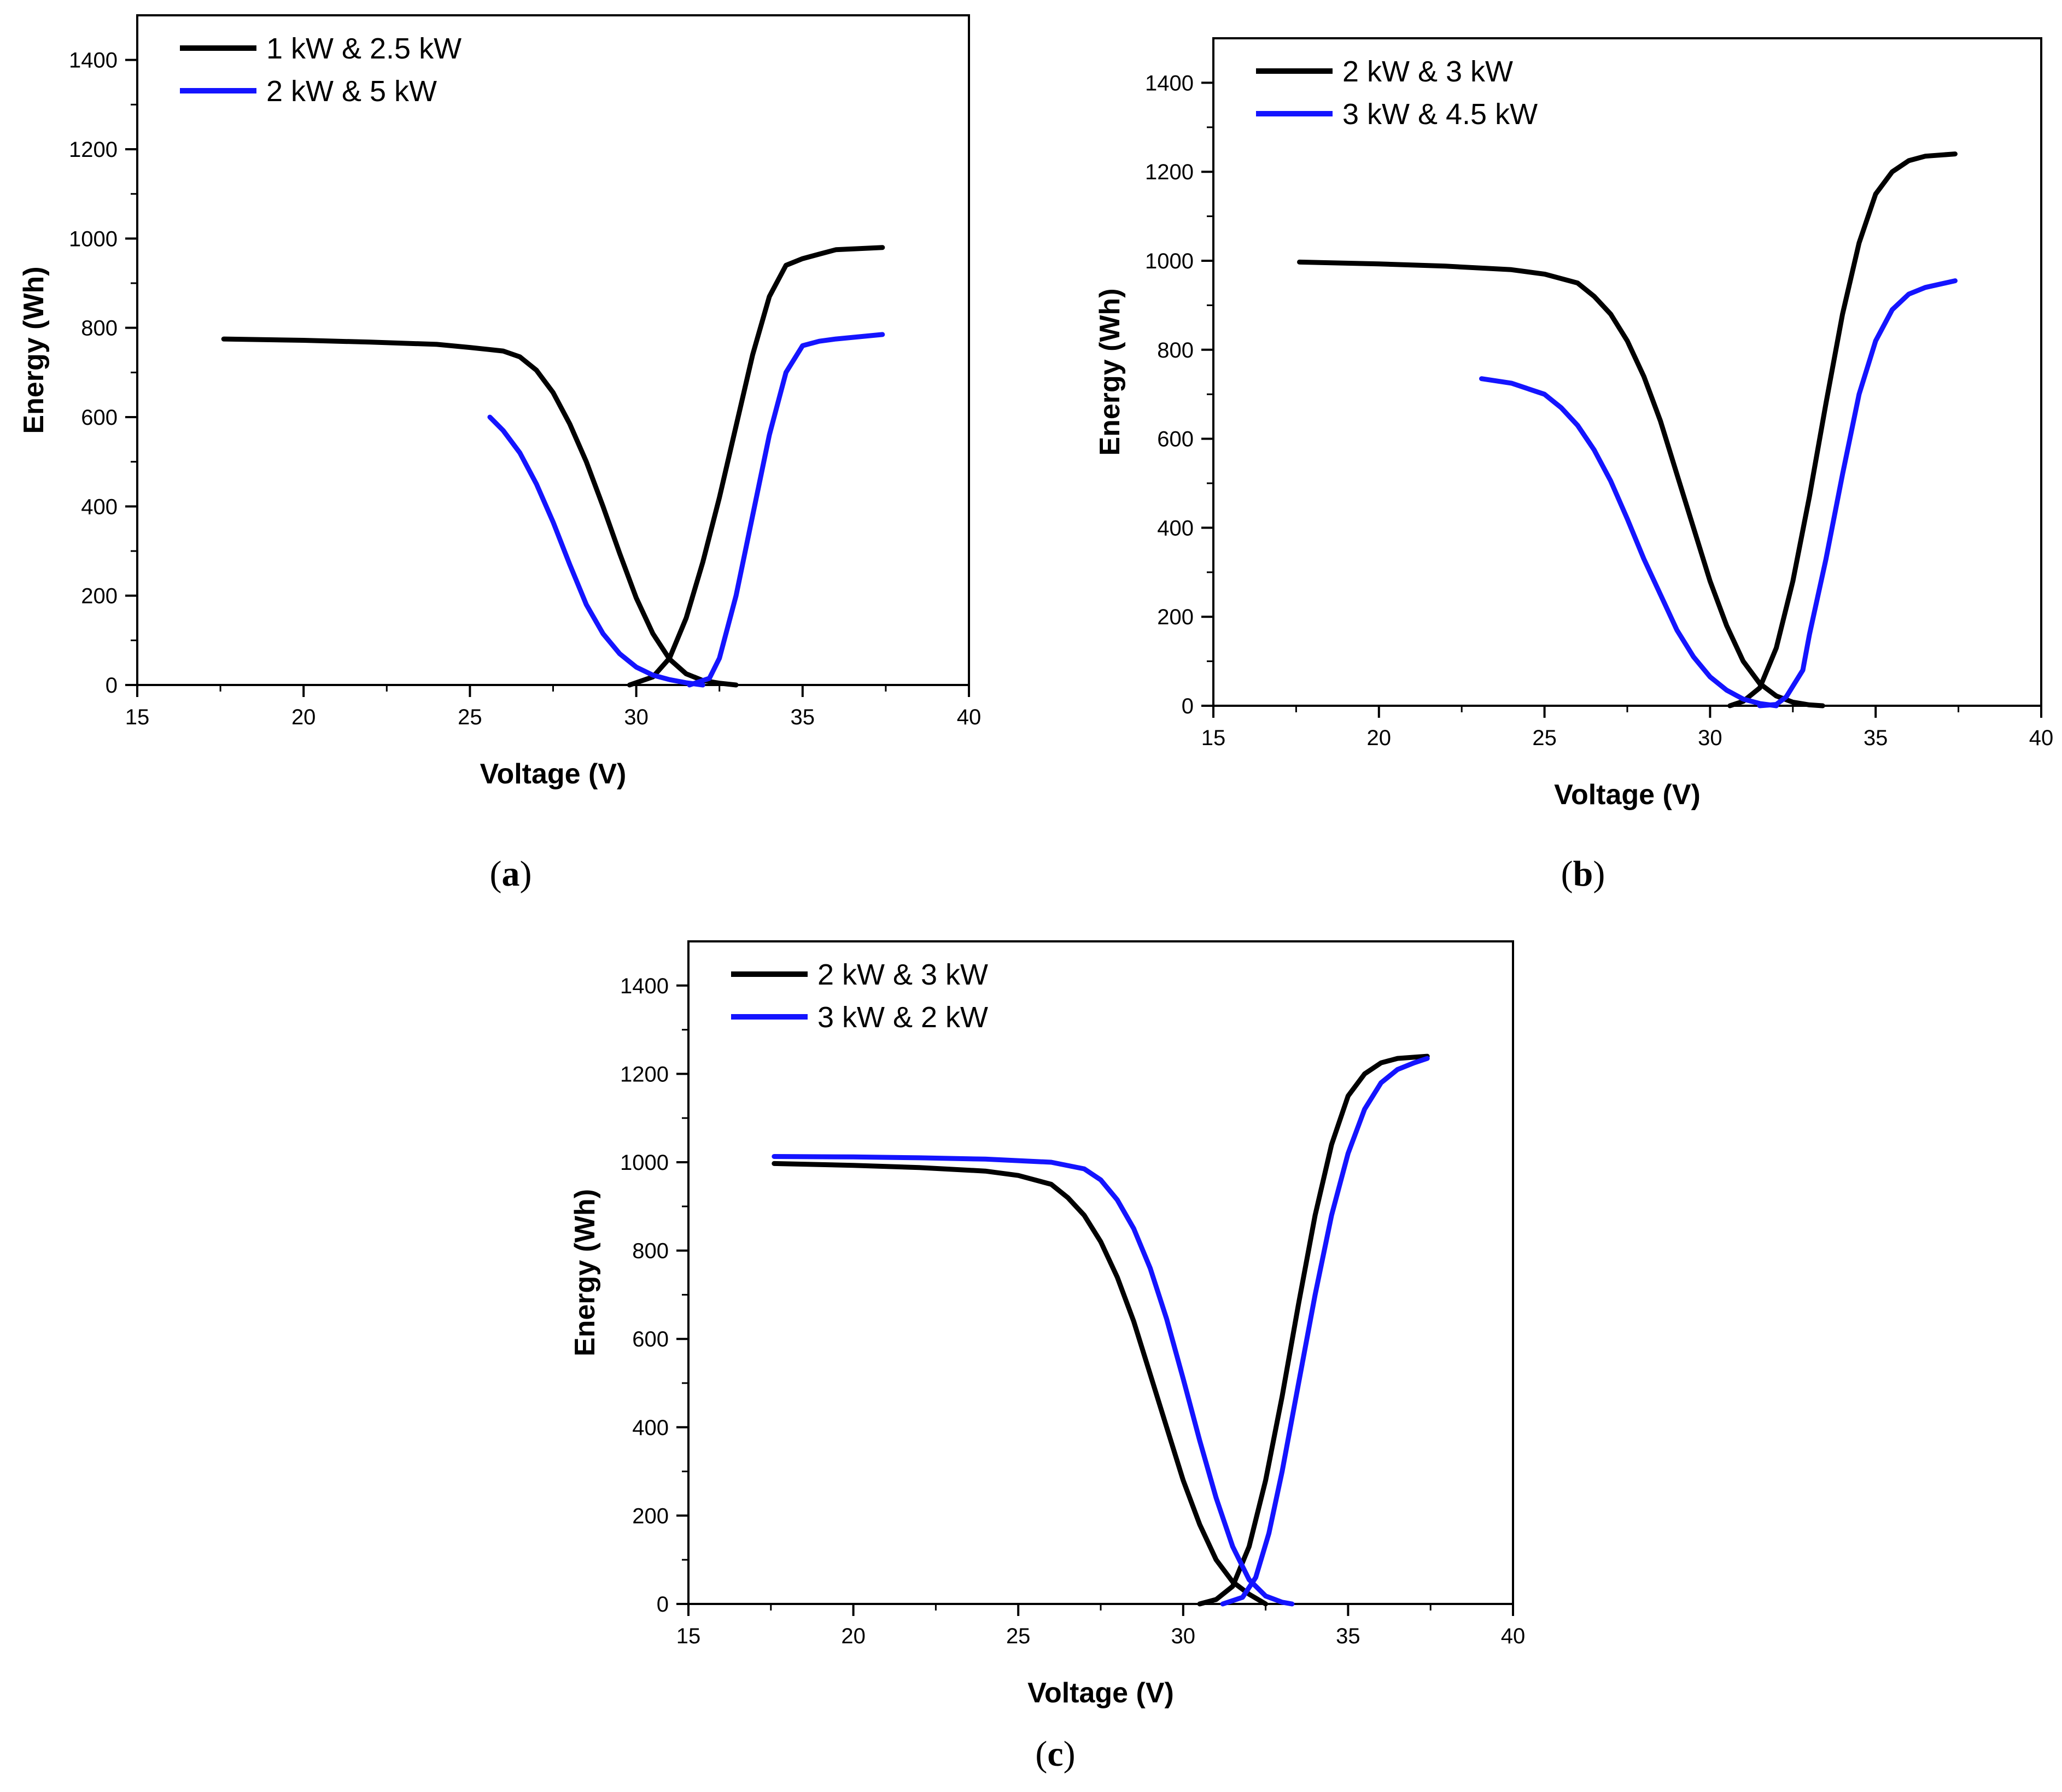 Image resolution: width=2062 pixels, height=1792 pixels. I want to click on panel-c-x-tick-label-20: 20, so click(853, 1636).